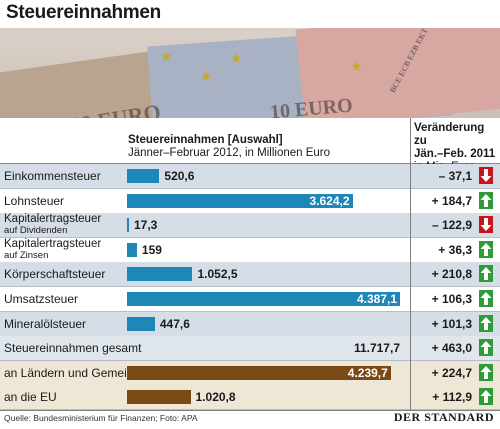 The height and width of the screenshot is (429, 500). I want to click on row-label-sub: auf Dividenden, so click(36, 231).